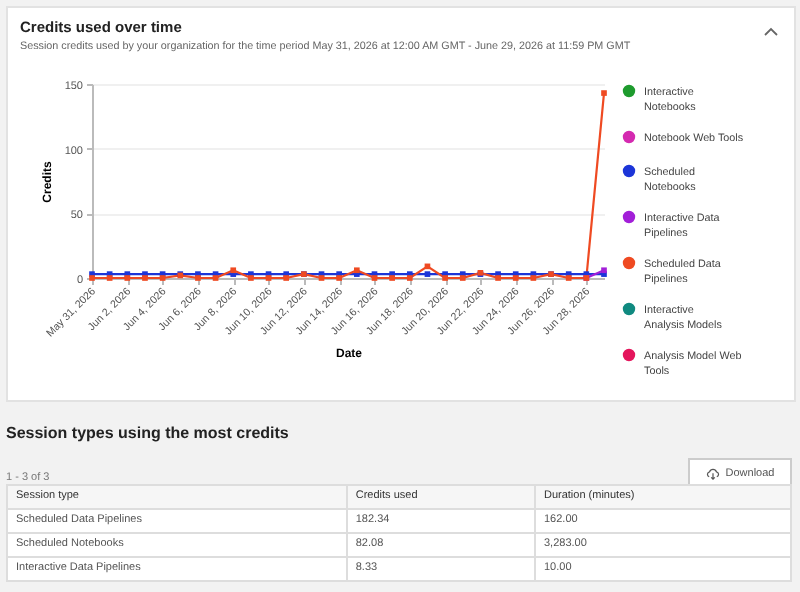 This screenshot has height=592, width=800. Describe the element at coordinates (147, 433) in the screenshot. I see `text: Session types using the most credits` at that location.